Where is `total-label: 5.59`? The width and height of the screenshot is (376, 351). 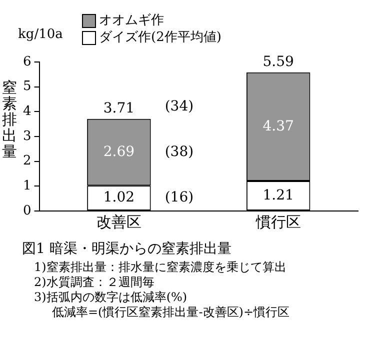 total-label: 5.59 is located at coordinates (278, 62).